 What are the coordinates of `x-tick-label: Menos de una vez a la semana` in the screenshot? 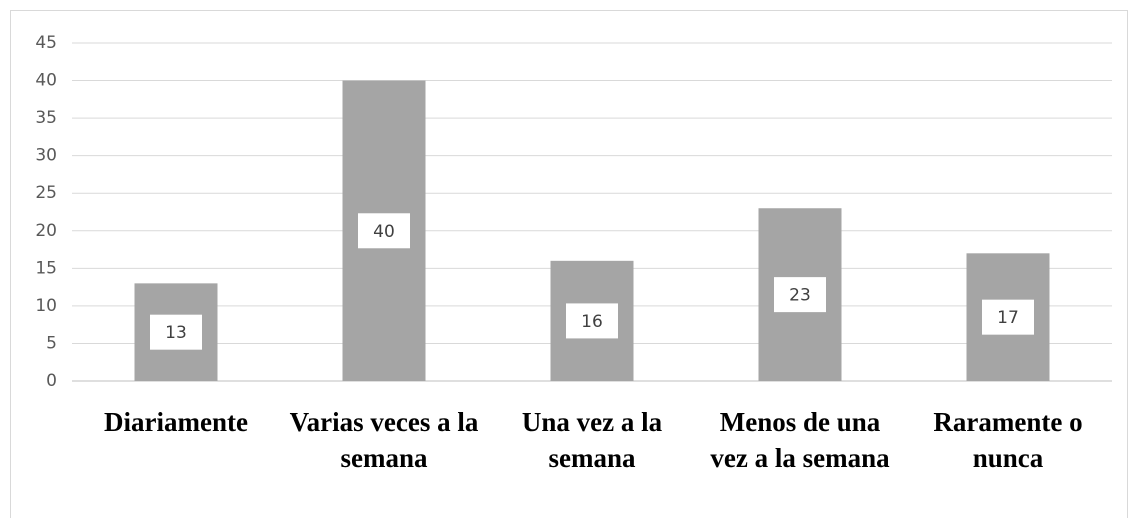 It's located at (800, 440).